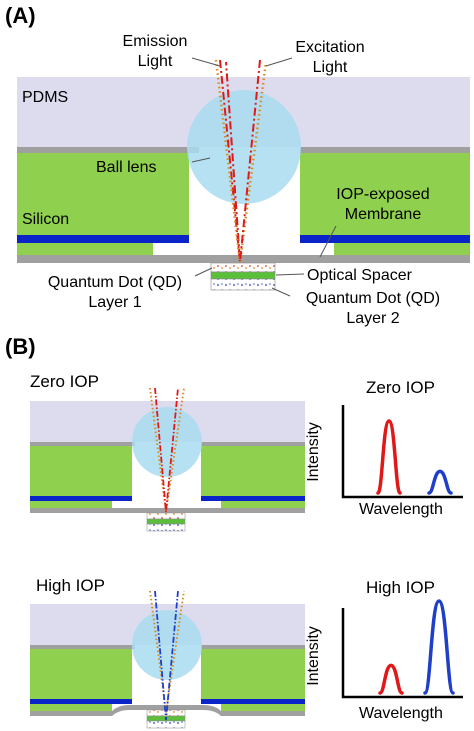  I want to click on high-iop-title: High IOP, so click(70, 585).